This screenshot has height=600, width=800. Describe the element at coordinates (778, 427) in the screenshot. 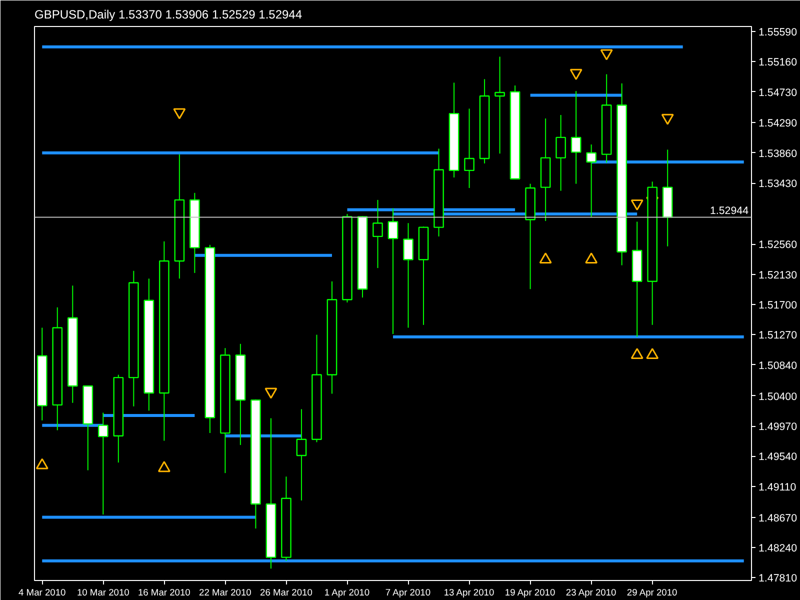

I see `y-tick-label: 1.49970` at that location.